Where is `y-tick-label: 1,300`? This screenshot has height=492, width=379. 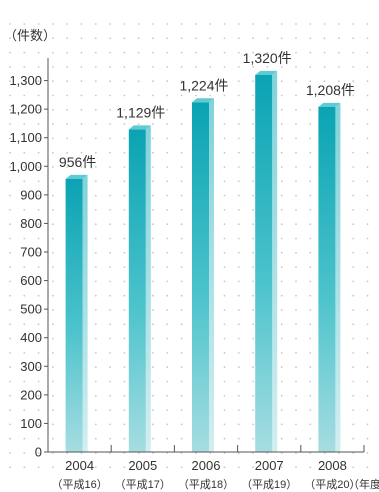
y-tick-label: 1,300 is located at coordinates (25, 80).